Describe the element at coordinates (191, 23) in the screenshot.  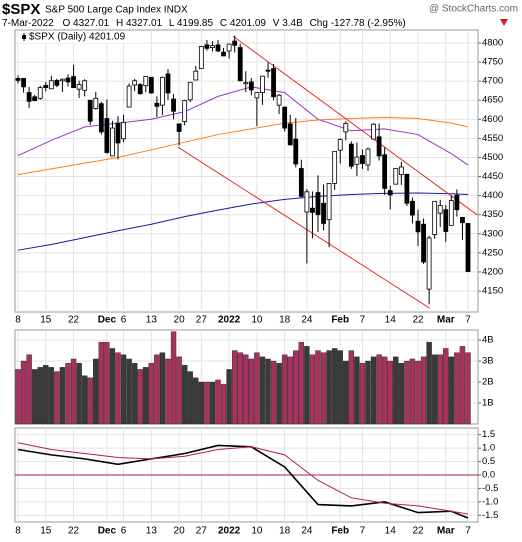
I see `low: L 4199.85` at that location.